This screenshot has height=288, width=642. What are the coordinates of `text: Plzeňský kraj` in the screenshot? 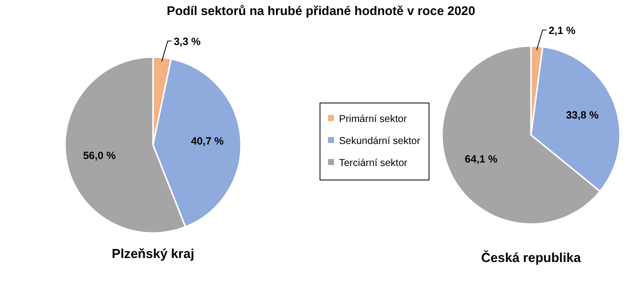 It's located at (153, 253).